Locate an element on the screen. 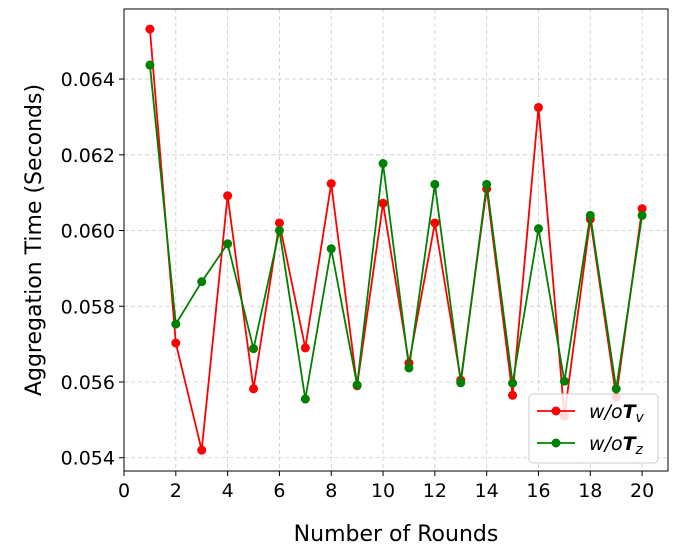 The width and height of the screenshot is (676, 556). x-tick-label: 12 is located at coordinates (435, 491).